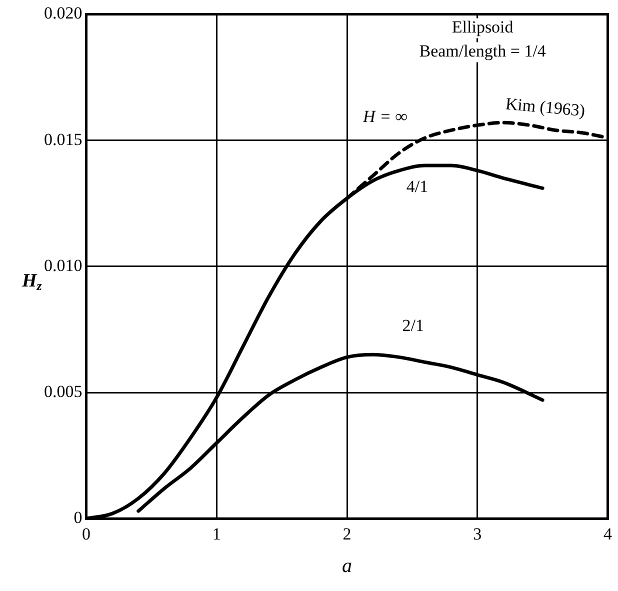 This screenshot has height=591, width=618. Describe the element at coordinates (417, 186) in the screenshot. I see `series-label: 4/1` at that location.